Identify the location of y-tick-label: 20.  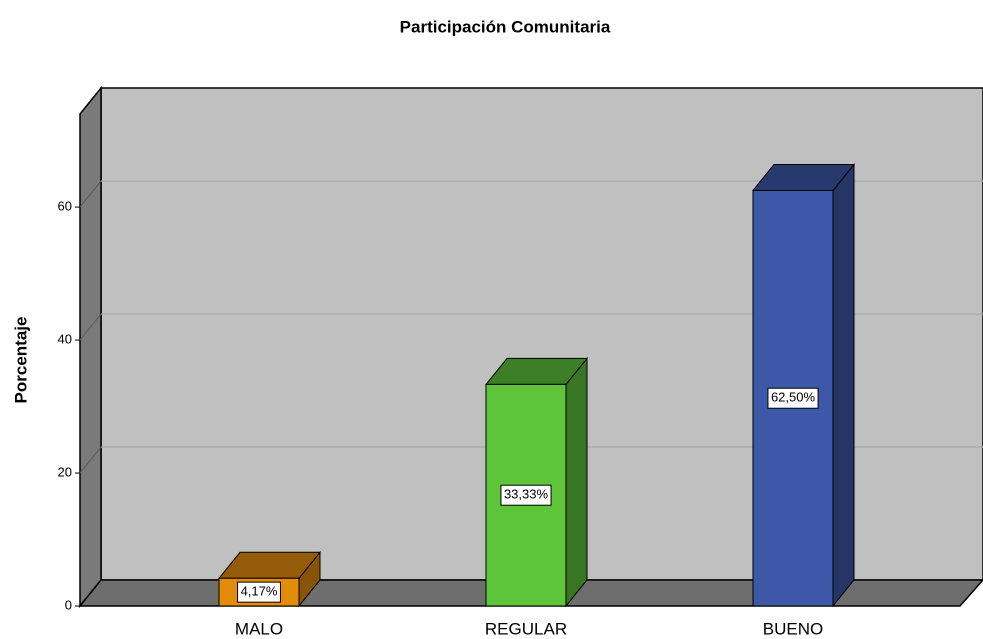
(65, 471).